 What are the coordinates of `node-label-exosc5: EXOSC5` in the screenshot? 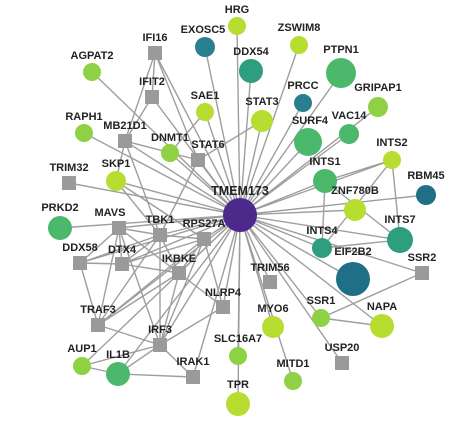 It's located at (203, 30).